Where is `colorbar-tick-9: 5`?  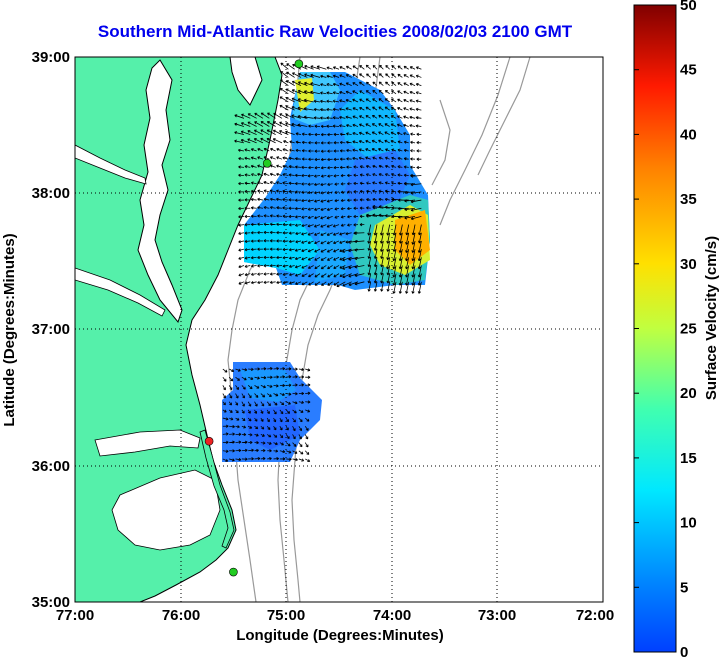 colorbar-tick-9: 5 is located at coordinates (684, 587).